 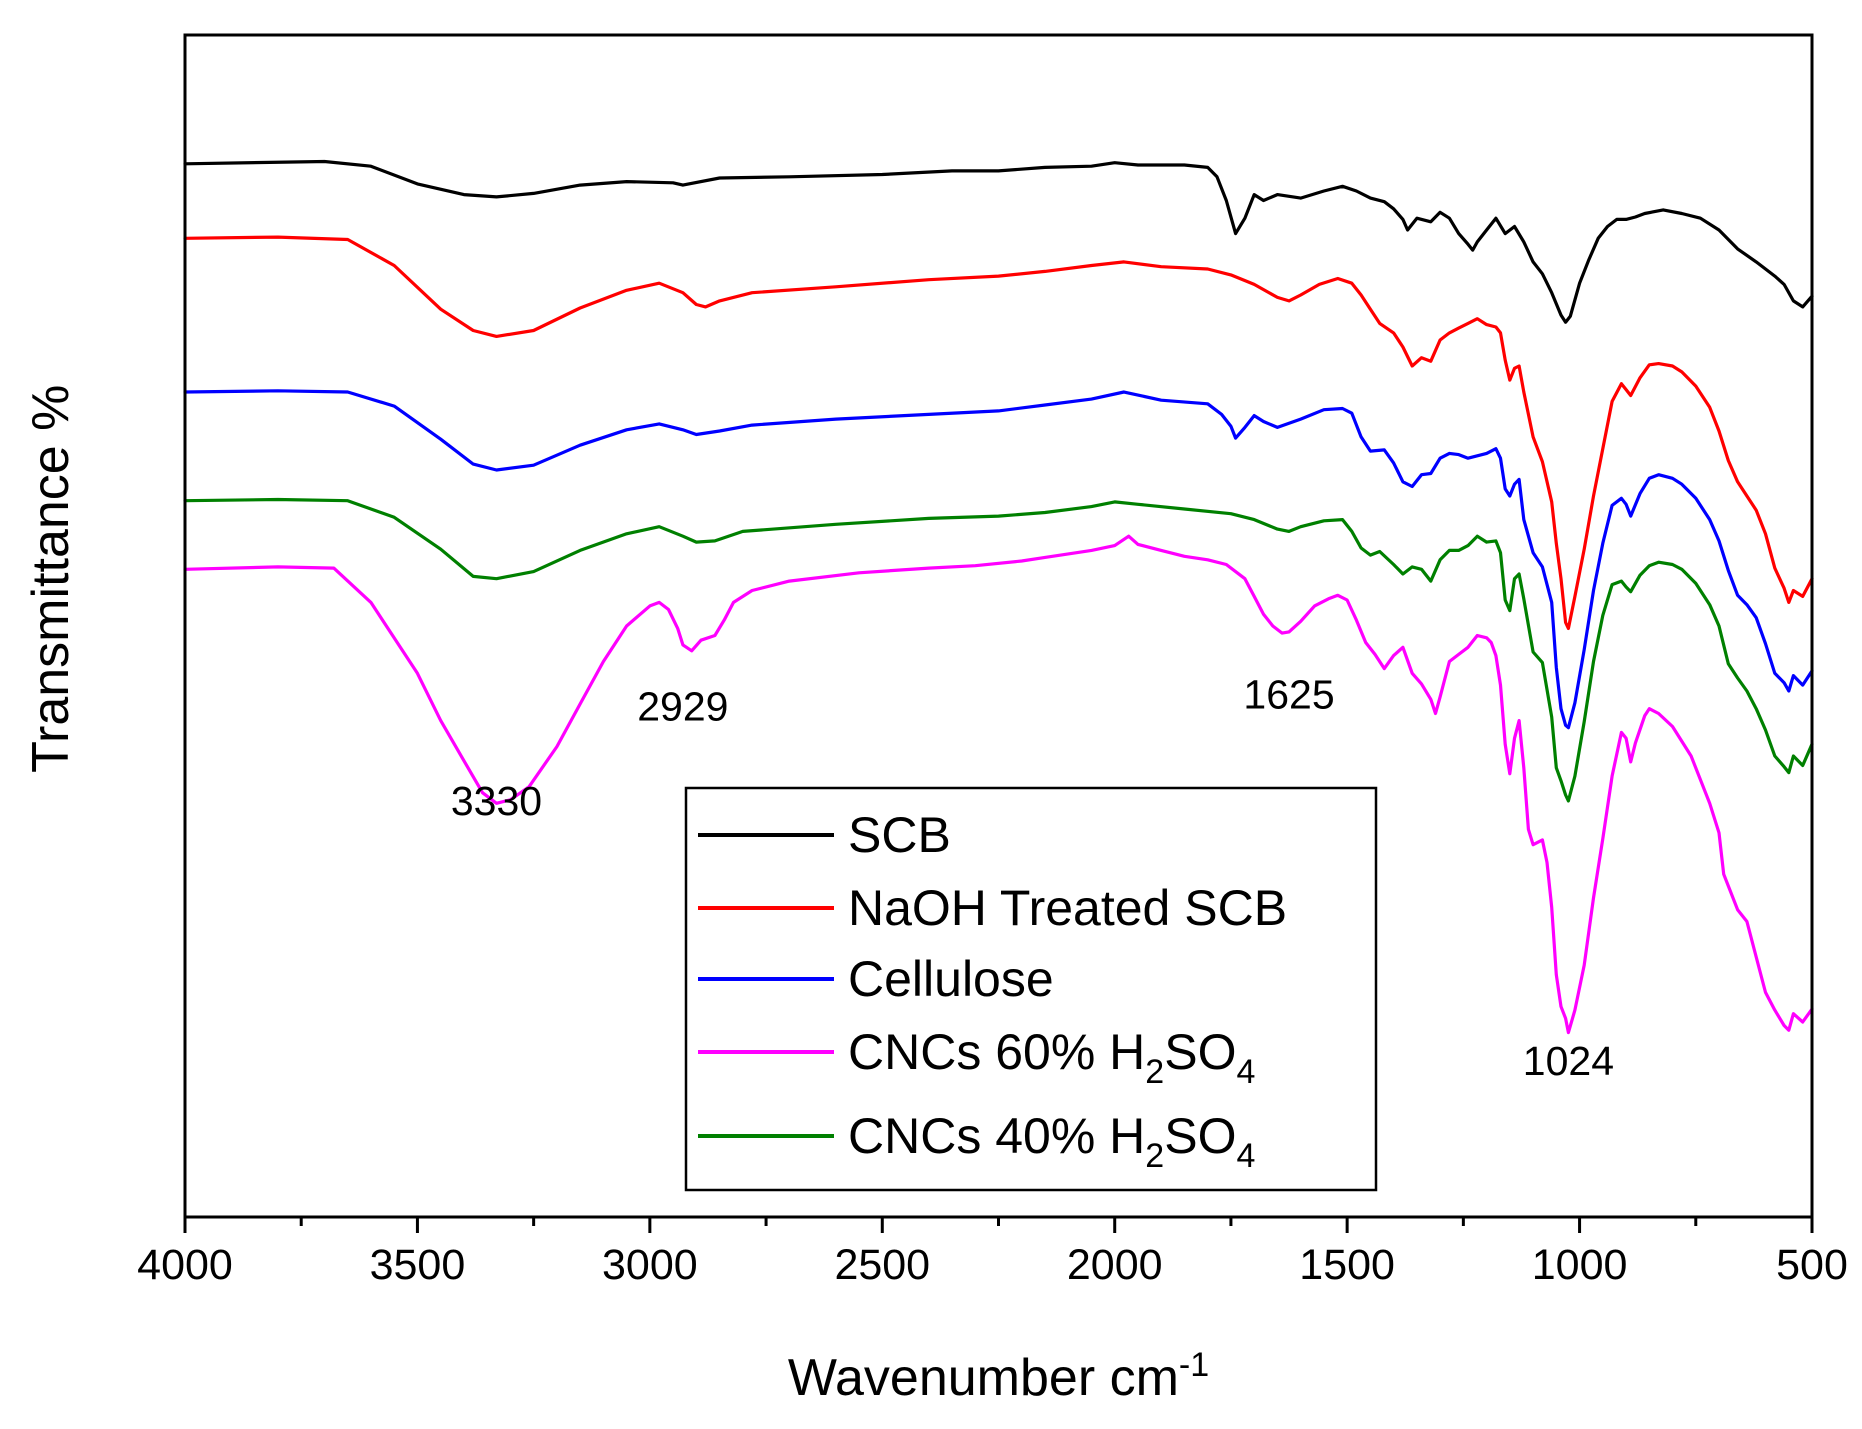 I want to click on y-axis-title: Transmittance %, so click(x=51, y=579).